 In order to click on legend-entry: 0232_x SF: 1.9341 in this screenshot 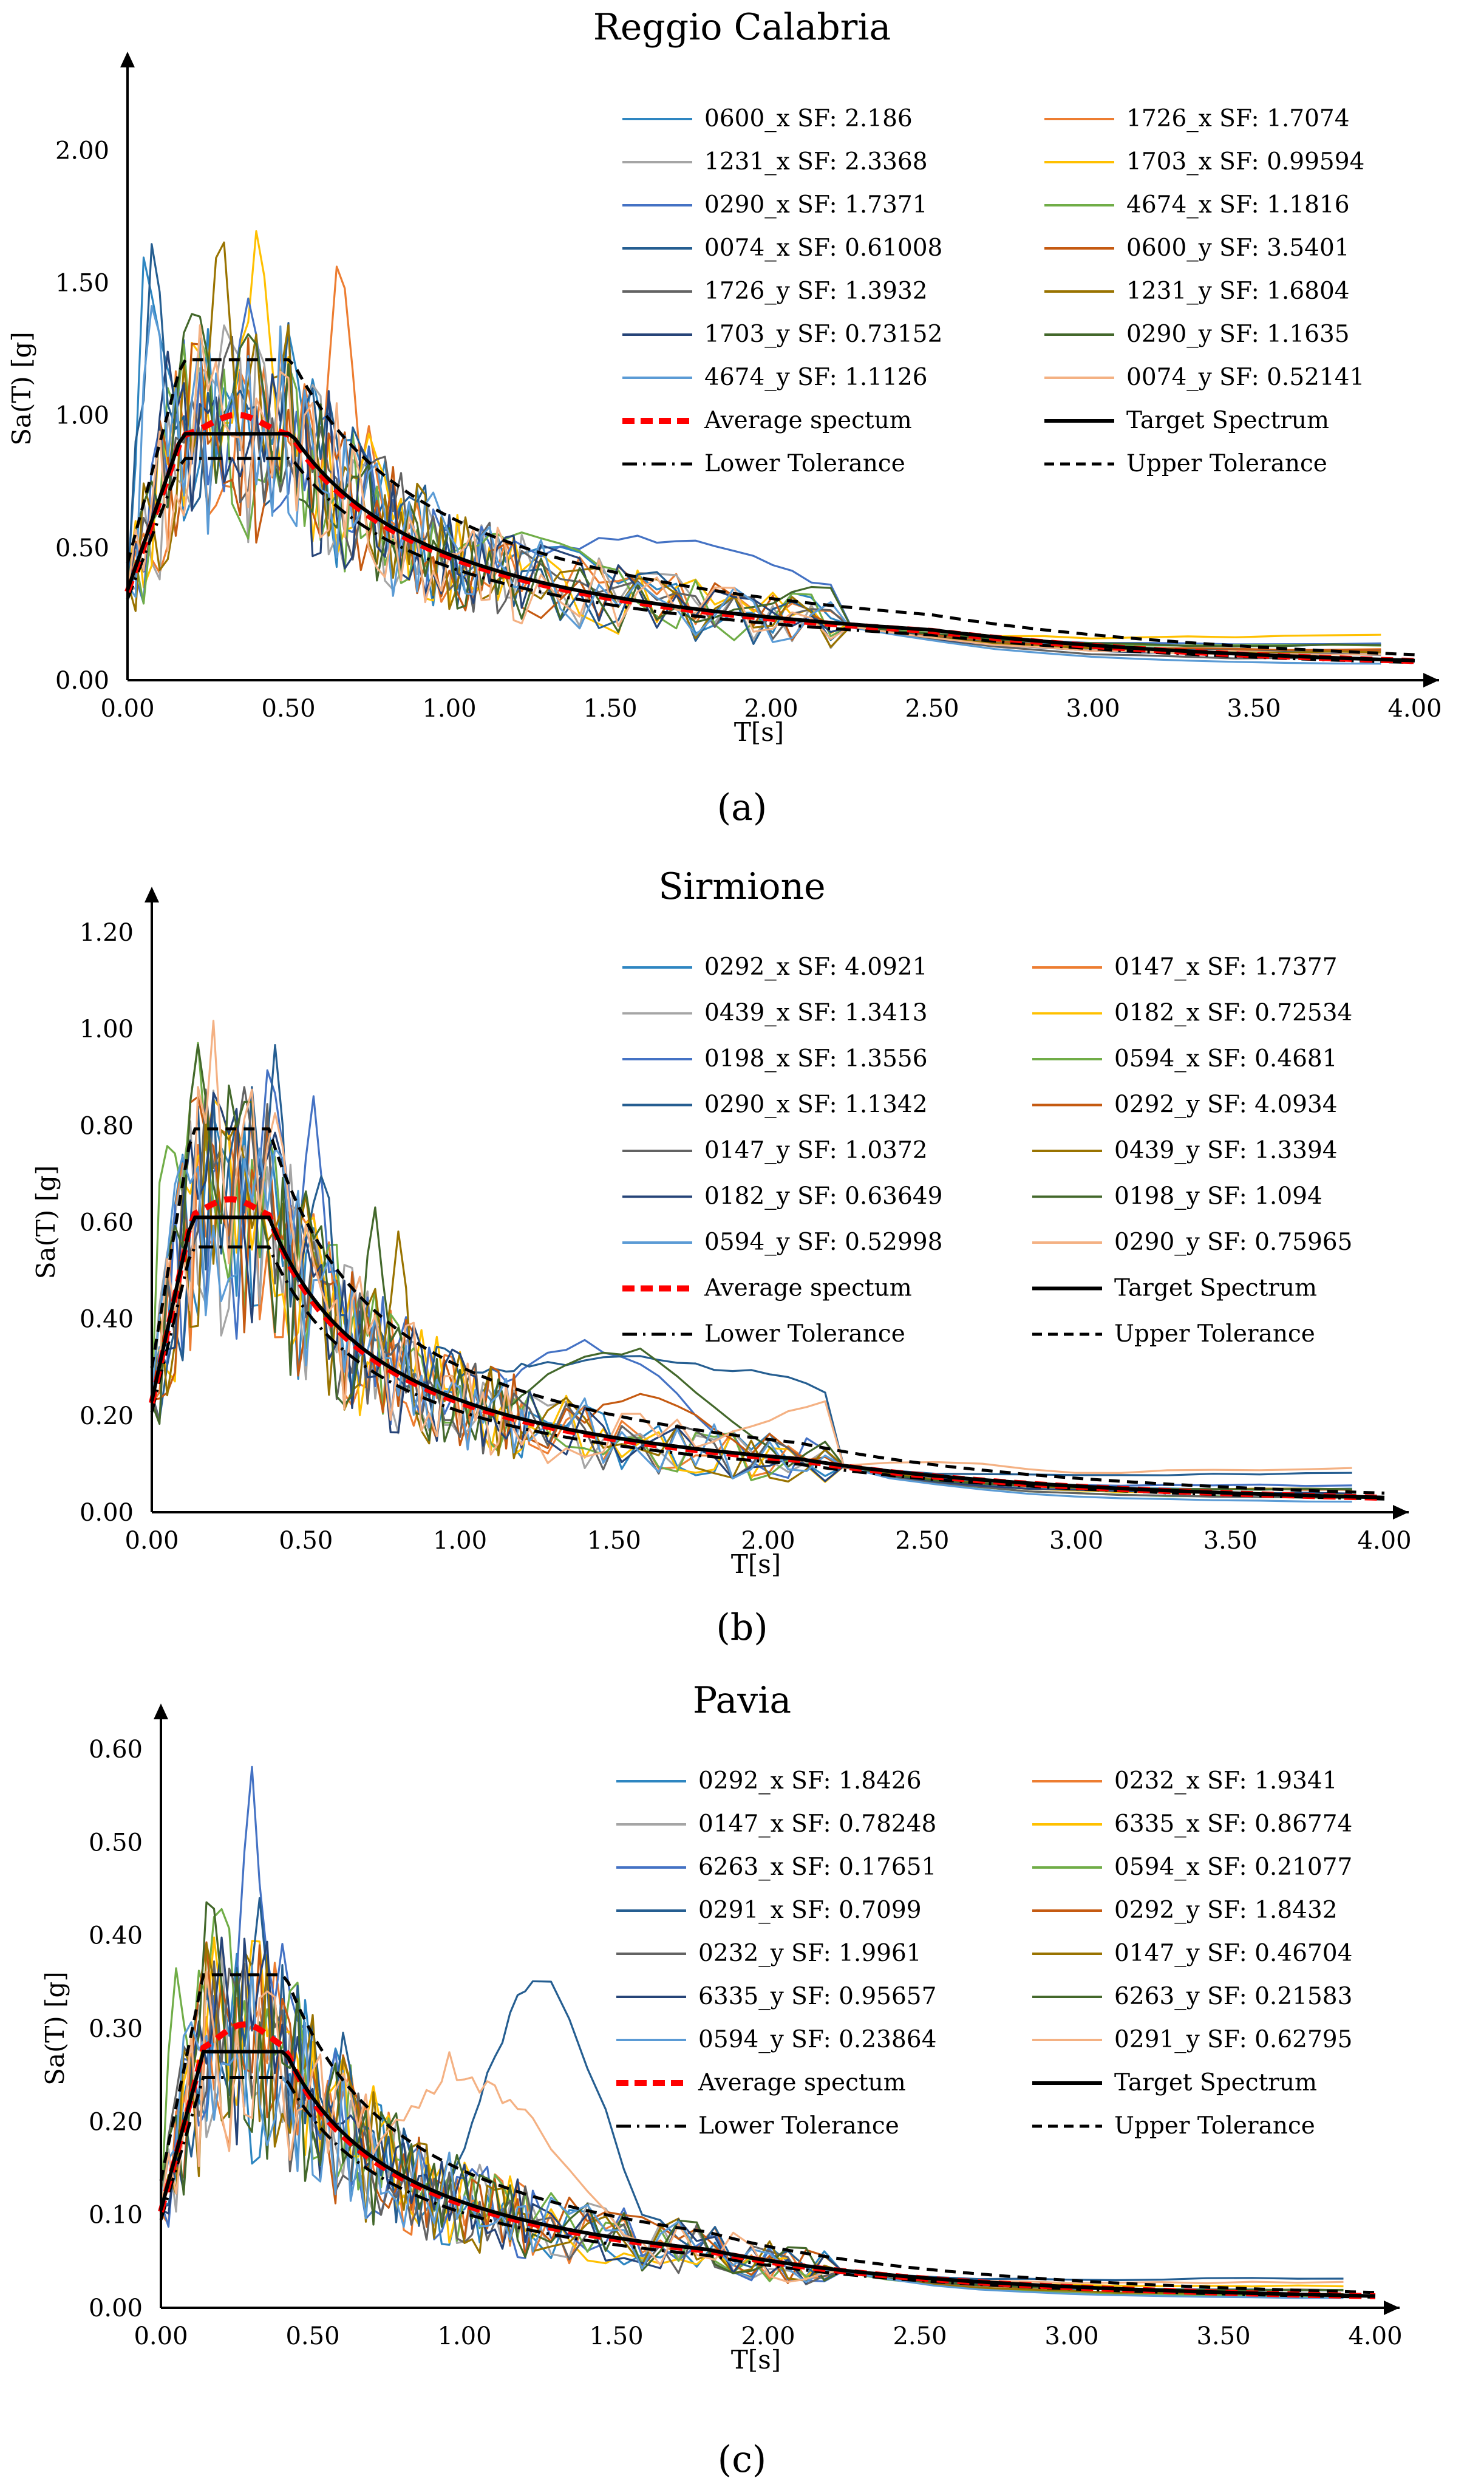, I will do `click(1226, 1781)`.